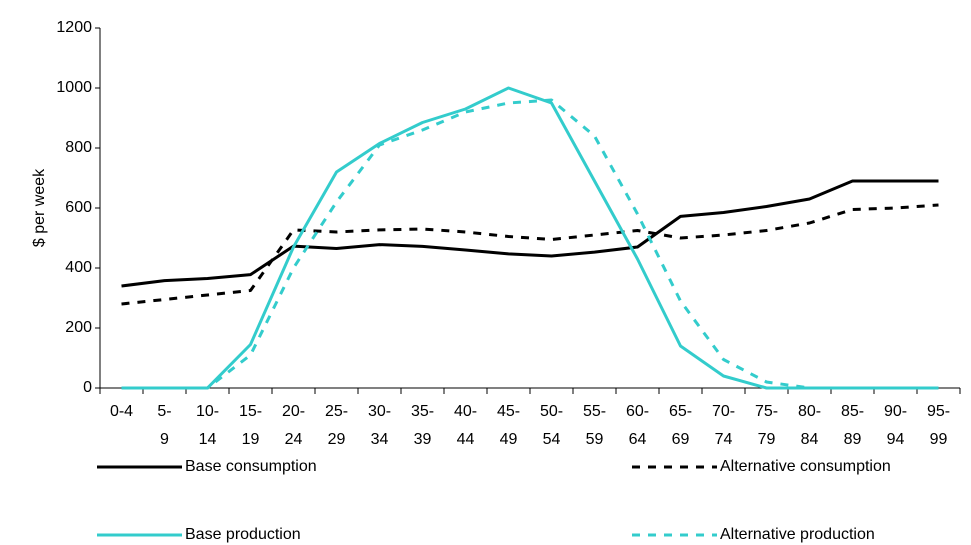  What do you see at coordinates (39, 207) in the screenshot?
I see `y-axis-label: $ per week` at bounding box center [39, 207].